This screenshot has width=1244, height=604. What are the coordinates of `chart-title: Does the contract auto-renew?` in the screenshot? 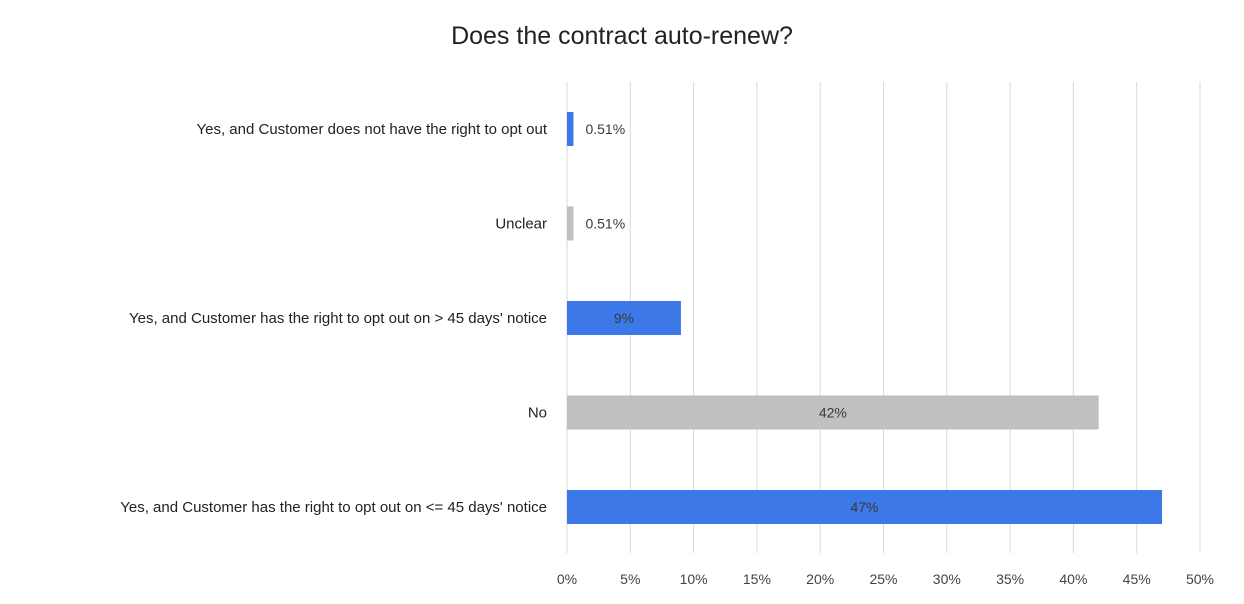 It's located at (622, 36).